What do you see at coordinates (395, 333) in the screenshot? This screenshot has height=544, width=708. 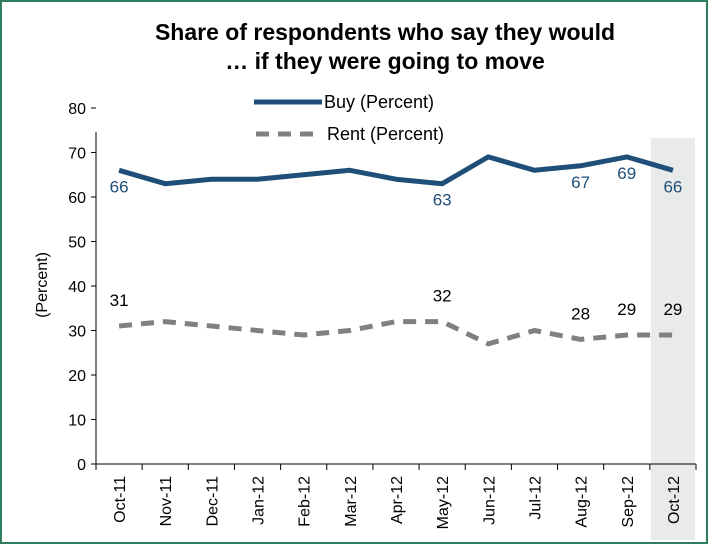 I see `series-line-rent` at bounding box center [395, 333].